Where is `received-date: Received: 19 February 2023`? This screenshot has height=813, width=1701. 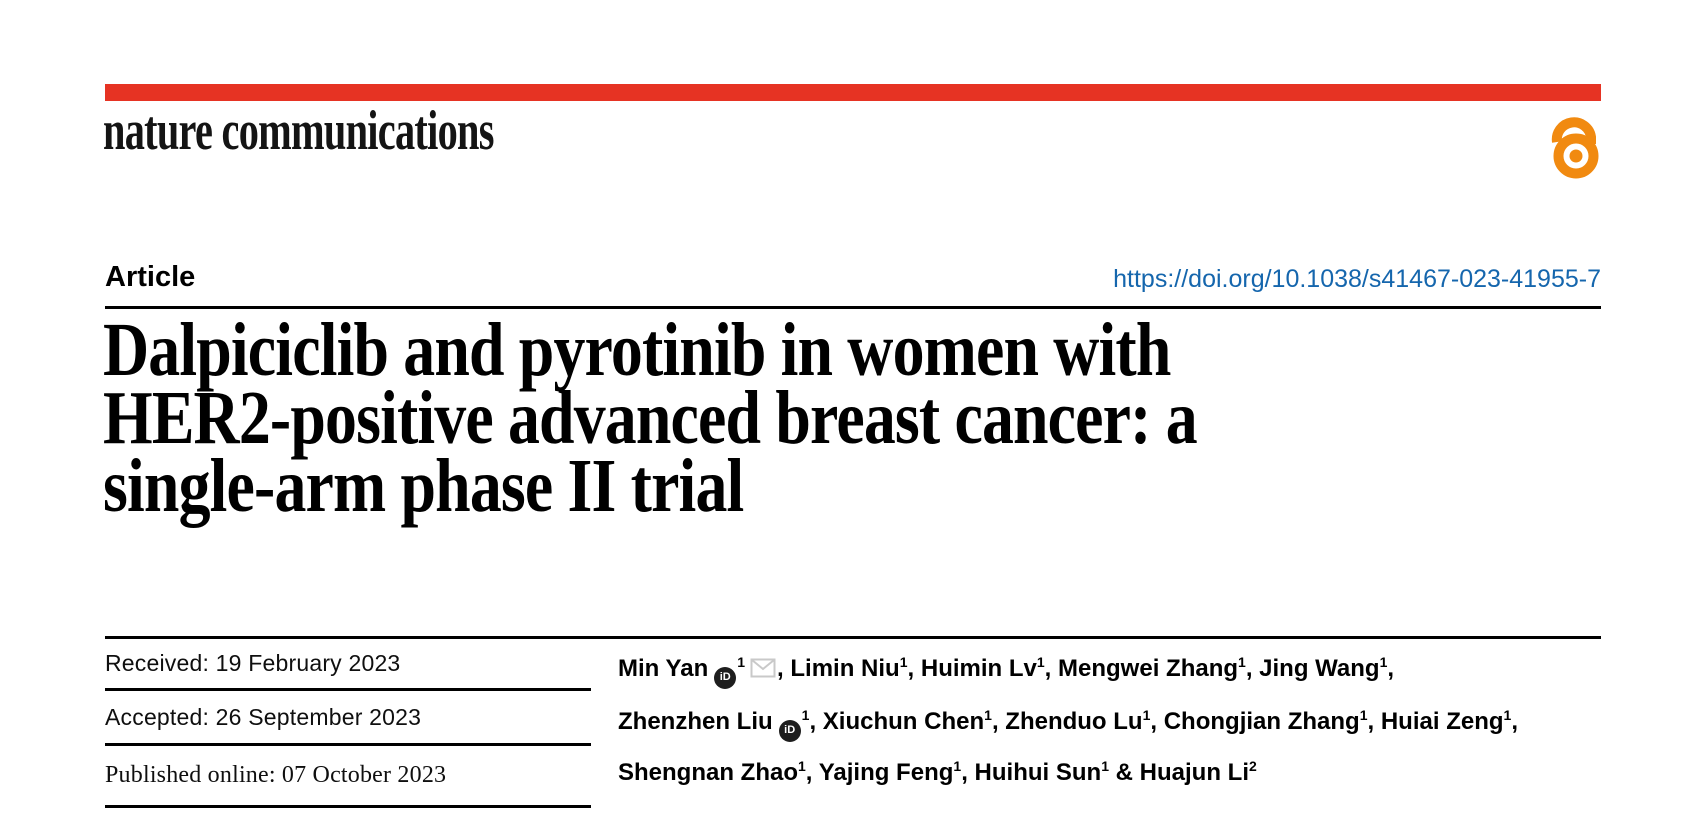
received-date: Received: 19 February 2023 is located at coordinates (348, 665).